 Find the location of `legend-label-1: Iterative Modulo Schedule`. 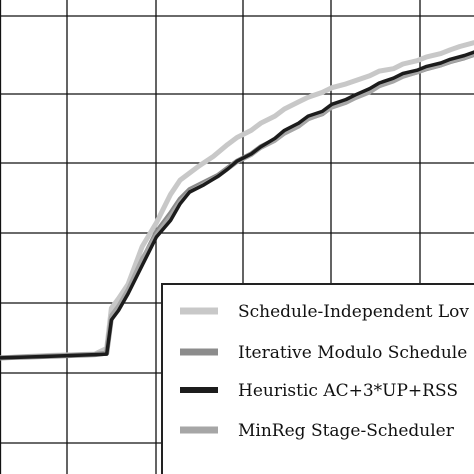

legend-label-1: Iterative Modulo Schedule is located at coordinates (352, 353).